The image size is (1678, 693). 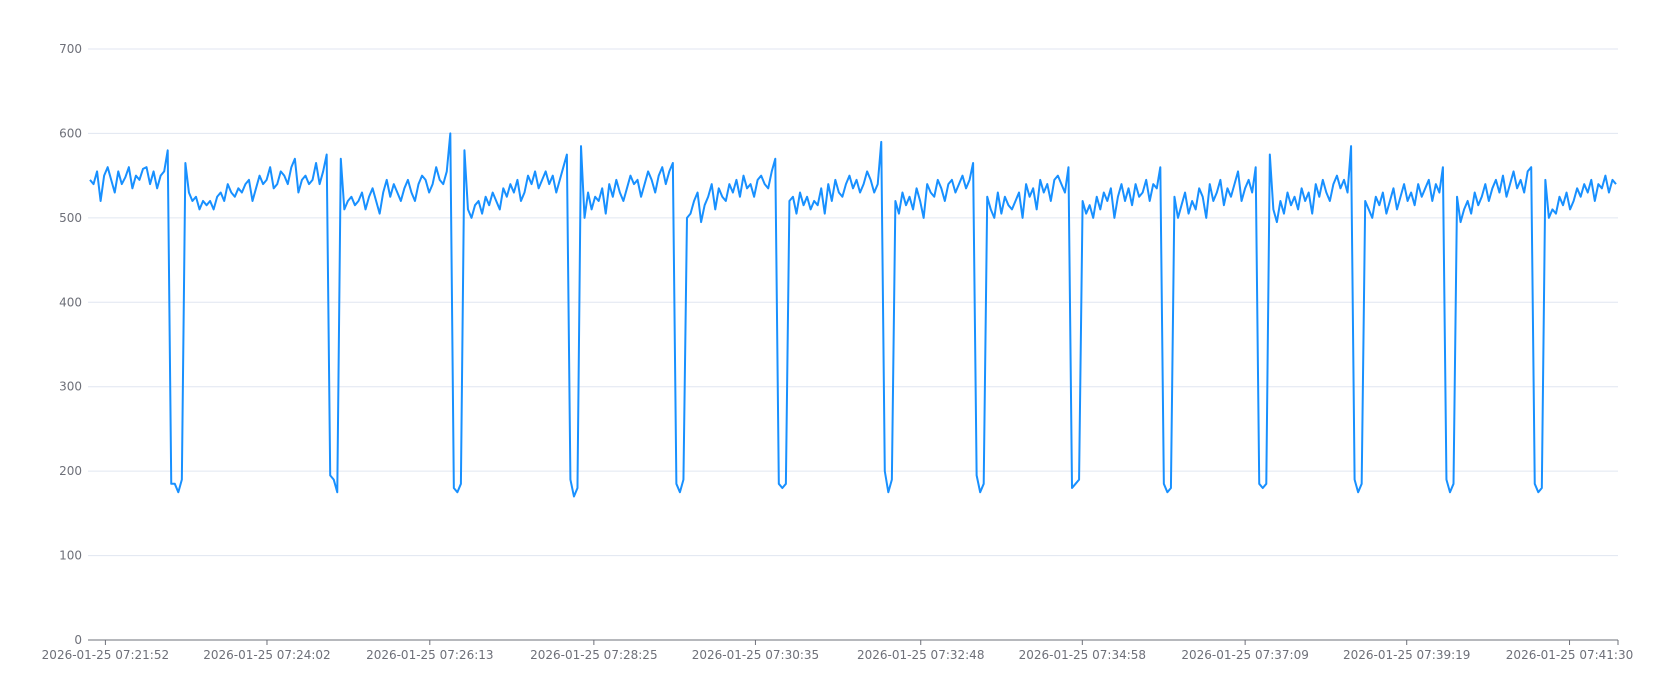 What do you see at coordinates (70, 49) in the screenshot?
I see `y-tick-label: 700` at bounding box center [70, 49].